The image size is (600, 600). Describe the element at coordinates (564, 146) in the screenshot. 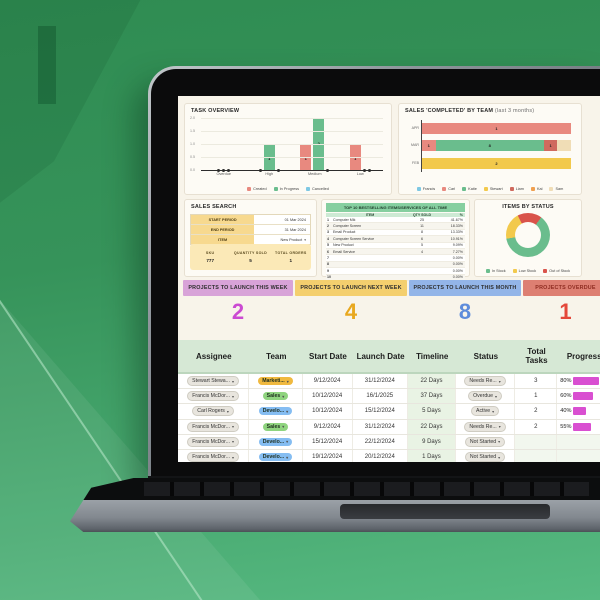

I see `bar-segment` at that location.